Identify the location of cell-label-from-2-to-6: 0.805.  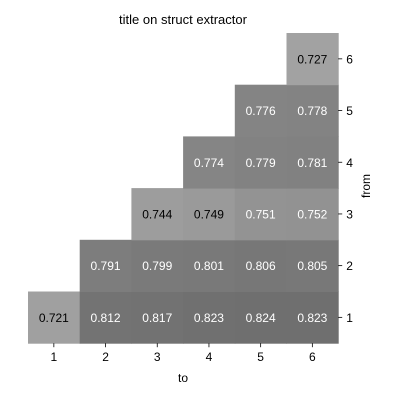
(312, 266).